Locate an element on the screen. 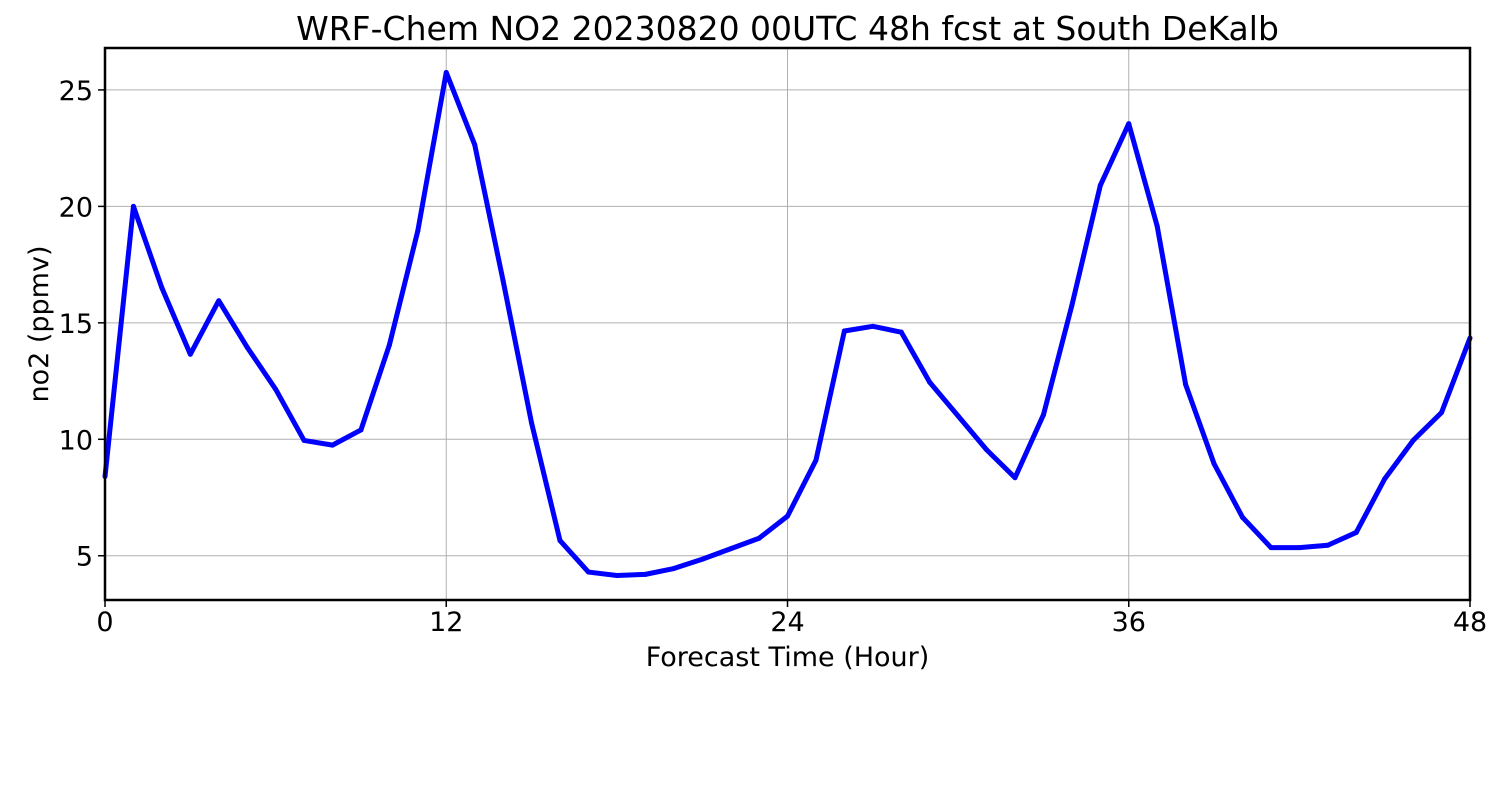  x-tick-label: 24 is located at coordinates (787, 622).